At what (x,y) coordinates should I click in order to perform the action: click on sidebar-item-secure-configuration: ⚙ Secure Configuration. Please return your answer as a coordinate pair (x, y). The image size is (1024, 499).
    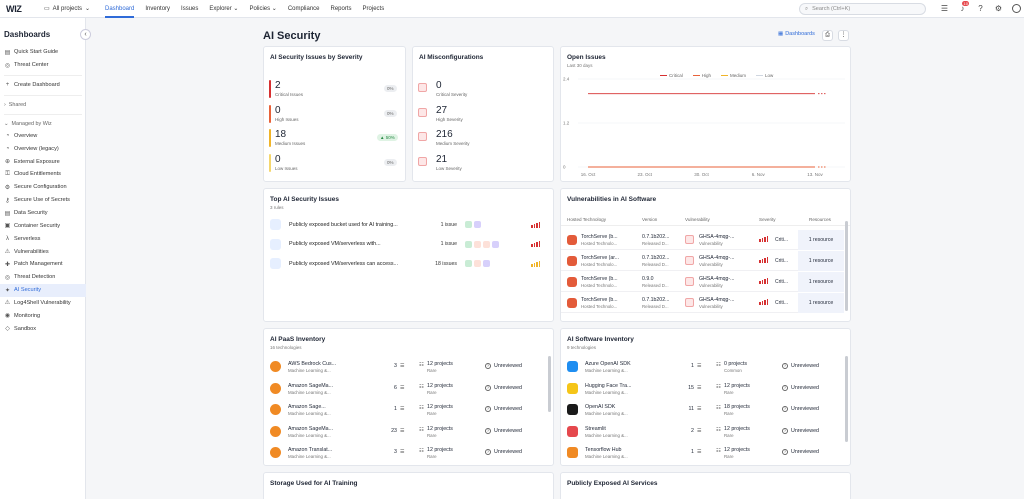
    Looking at the image, I should click on (43, 187).